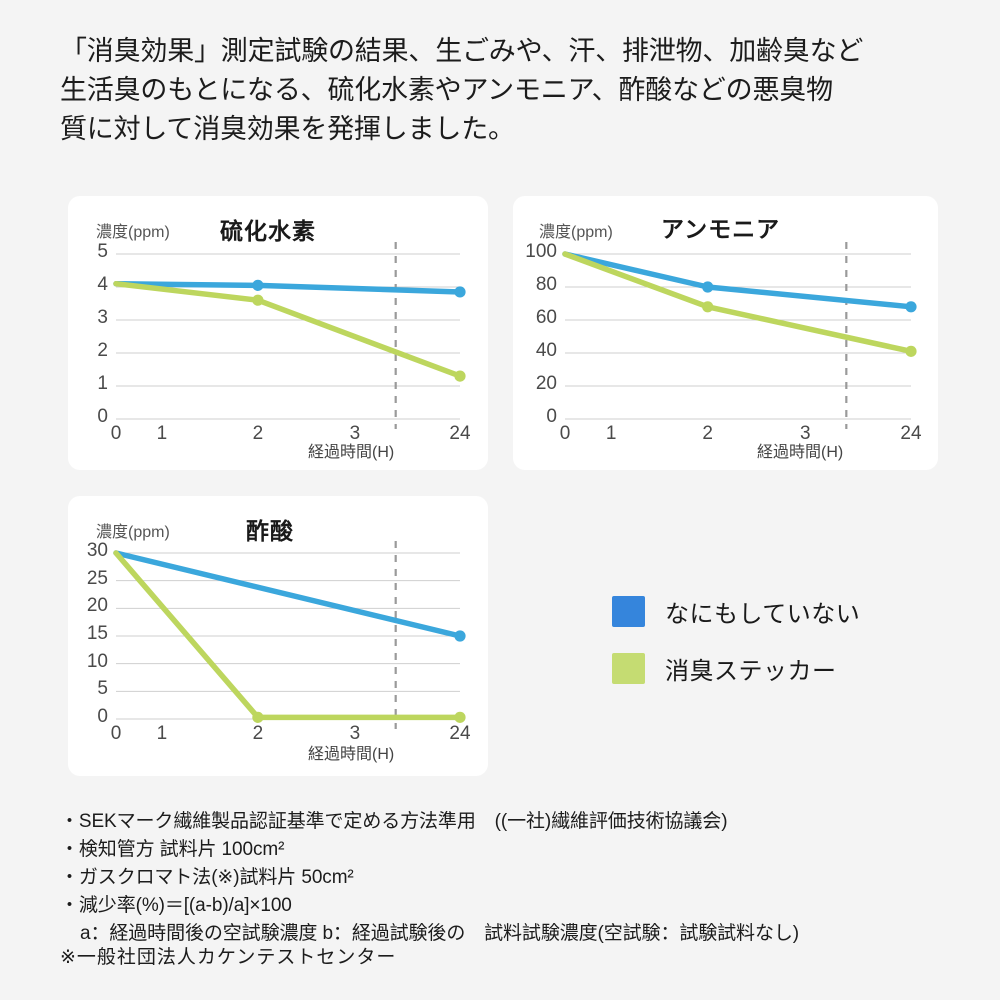  I want to click on legend-item-untreated: なにもしていない, so click(736, 611).